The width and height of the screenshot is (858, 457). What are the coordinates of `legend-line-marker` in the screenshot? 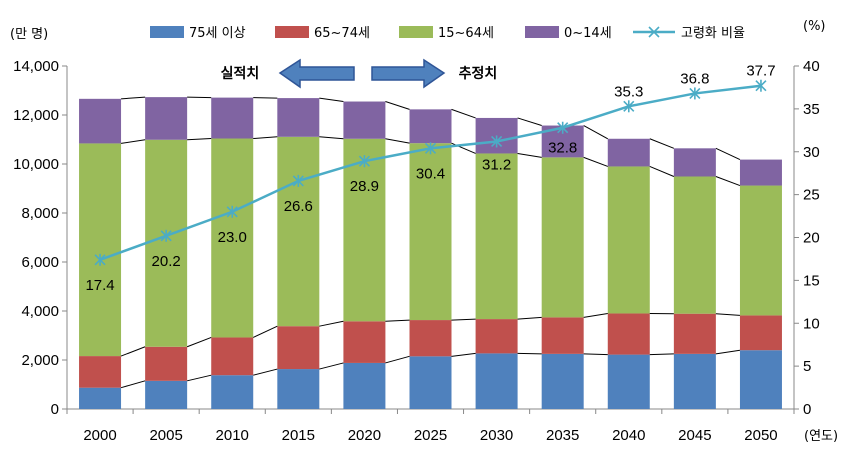 It's located at (654, 32).